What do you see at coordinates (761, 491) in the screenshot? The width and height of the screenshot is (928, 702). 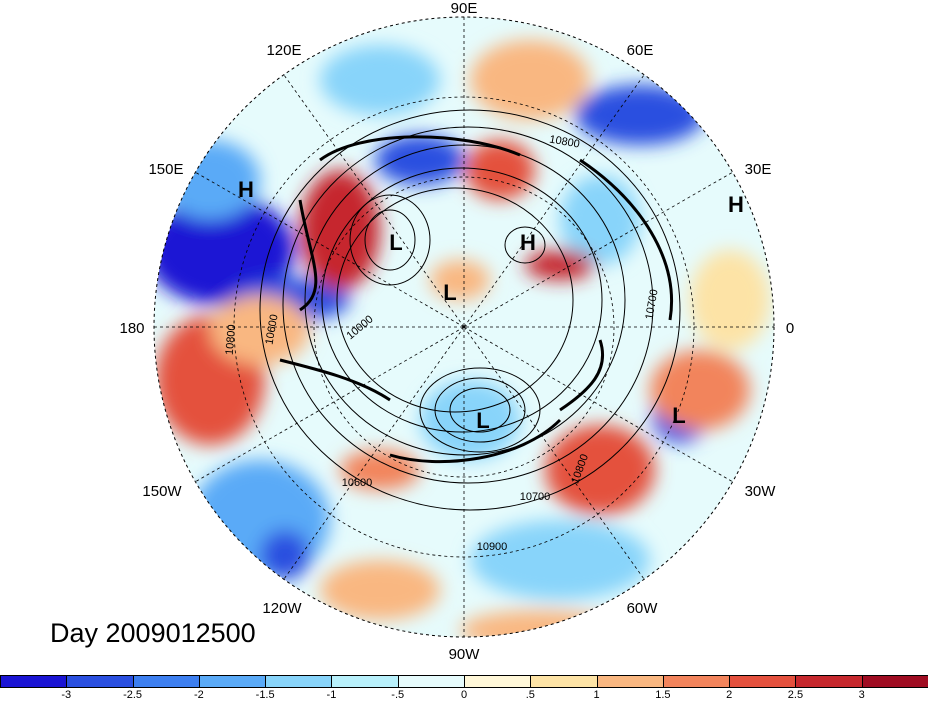 I see `lon-label-30w: 30W` at bounding box center [761, 491].